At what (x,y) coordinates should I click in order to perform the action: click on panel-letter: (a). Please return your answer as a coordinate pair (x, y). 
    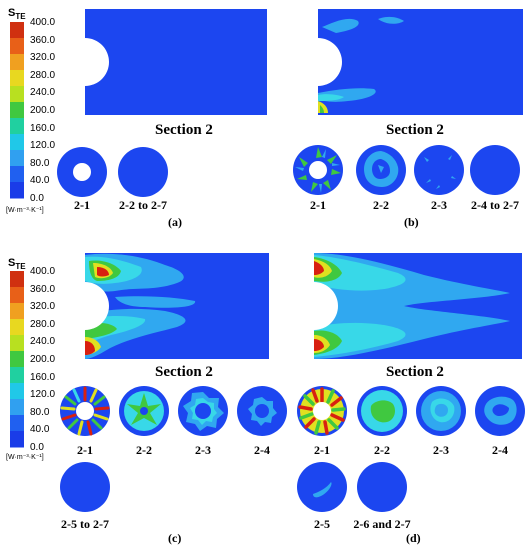
    Looking at the image, I should click on (175, 222).